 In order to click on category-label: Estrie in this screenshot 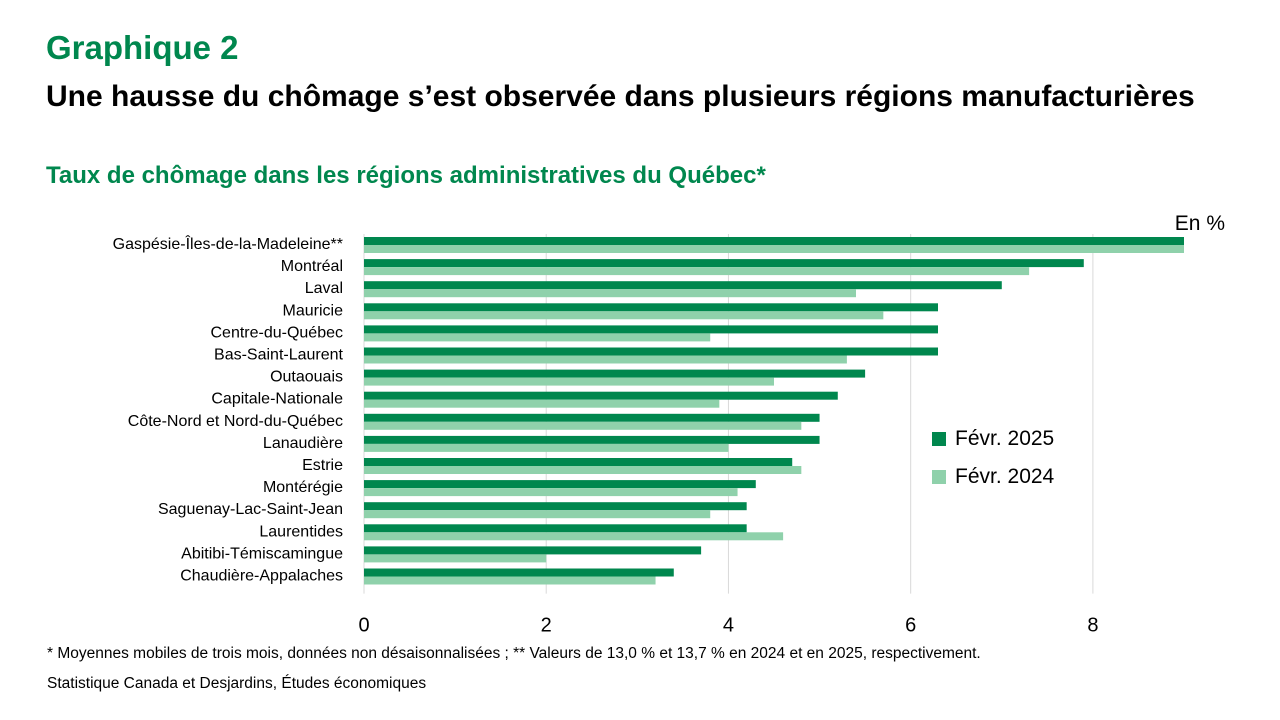, I will do `click(322, 465)`.